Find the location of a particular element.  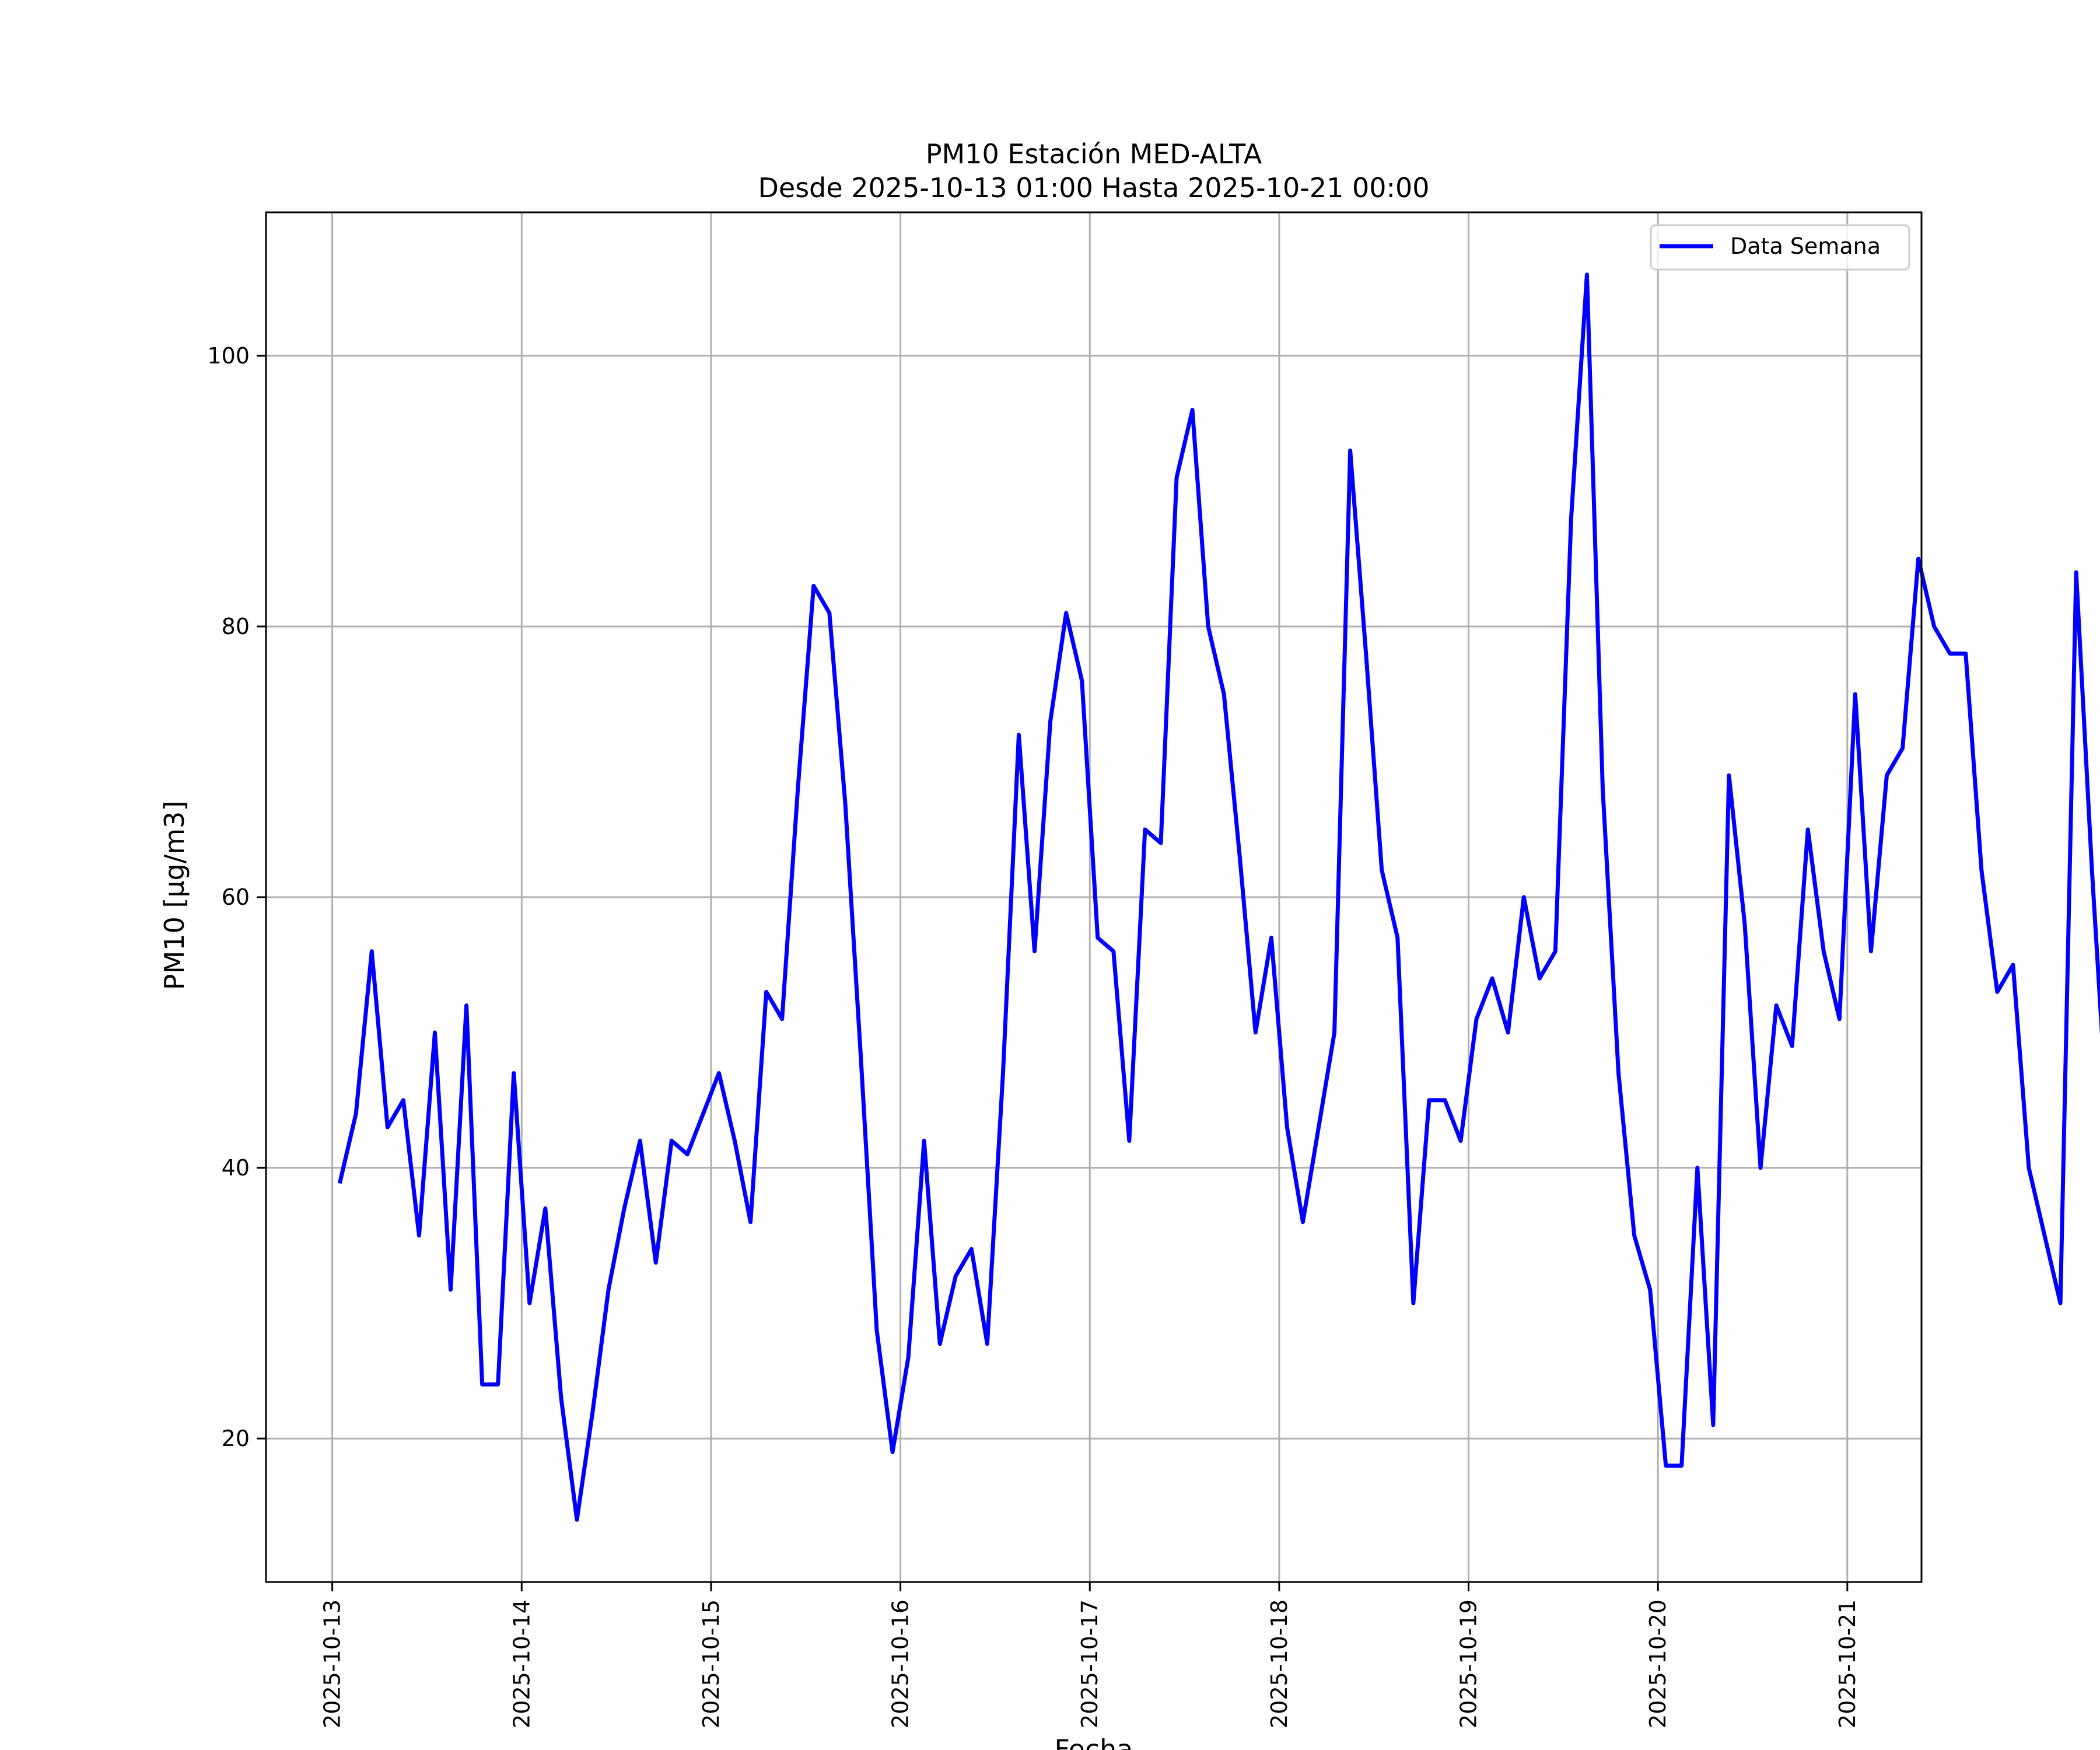

x-tick-label: 2025-10-21 is located at coordinates (1847, 1664).